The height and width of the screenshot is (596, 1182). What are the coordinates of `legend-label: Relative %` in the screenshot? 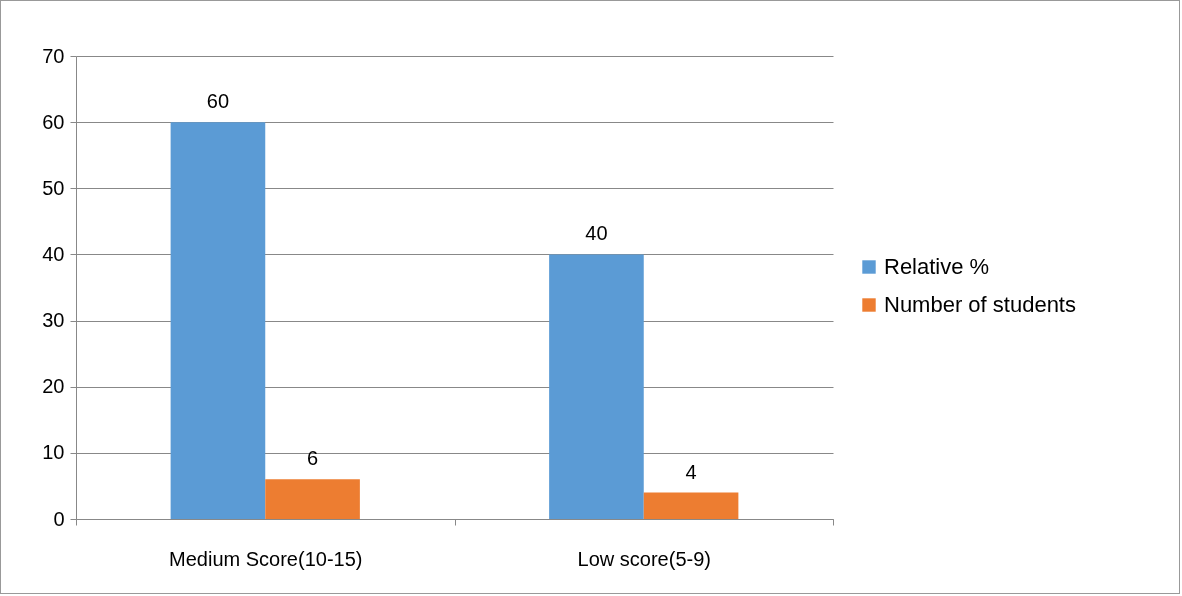 It's located at (937, 266).